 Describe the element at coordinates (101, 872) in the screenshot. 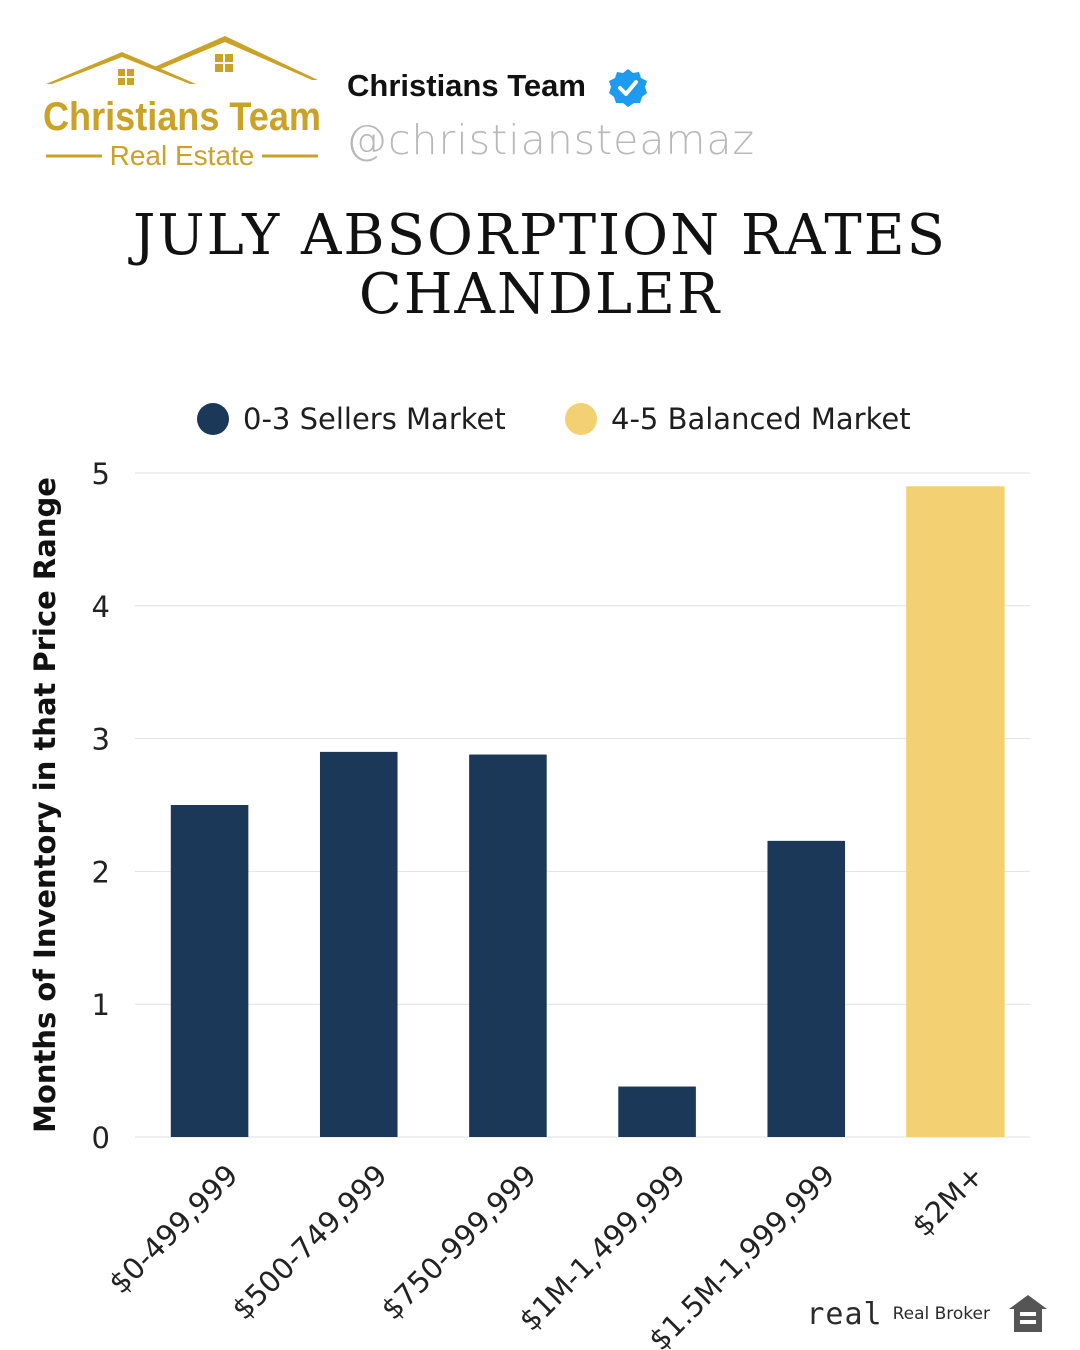

I see `y-tick-label: 2` at that location.